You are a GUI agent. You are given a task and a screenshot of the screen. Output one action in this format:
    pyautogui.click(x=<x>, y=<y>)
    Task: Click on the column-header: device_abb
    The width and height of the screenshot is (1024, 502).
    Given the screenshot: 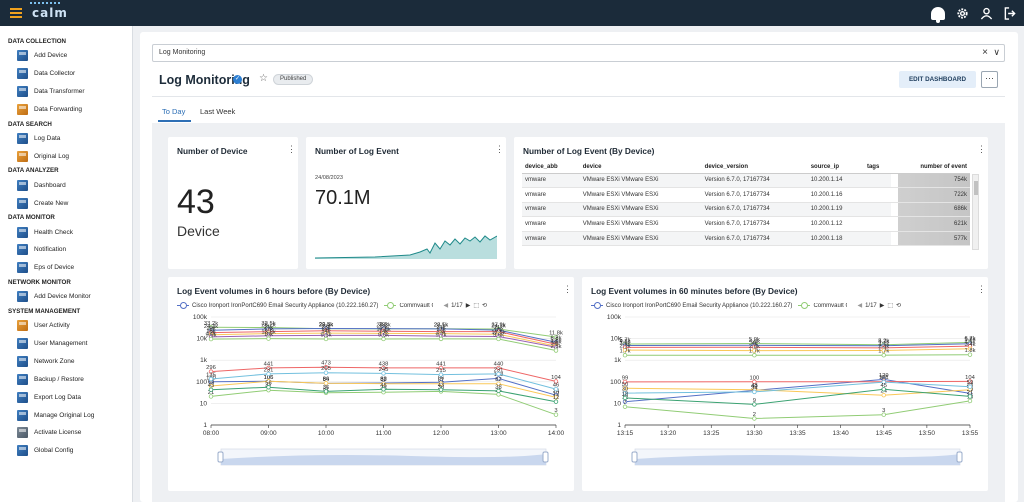 What is the action you would take?
    pyautogui.click(x=551, y=167)
    